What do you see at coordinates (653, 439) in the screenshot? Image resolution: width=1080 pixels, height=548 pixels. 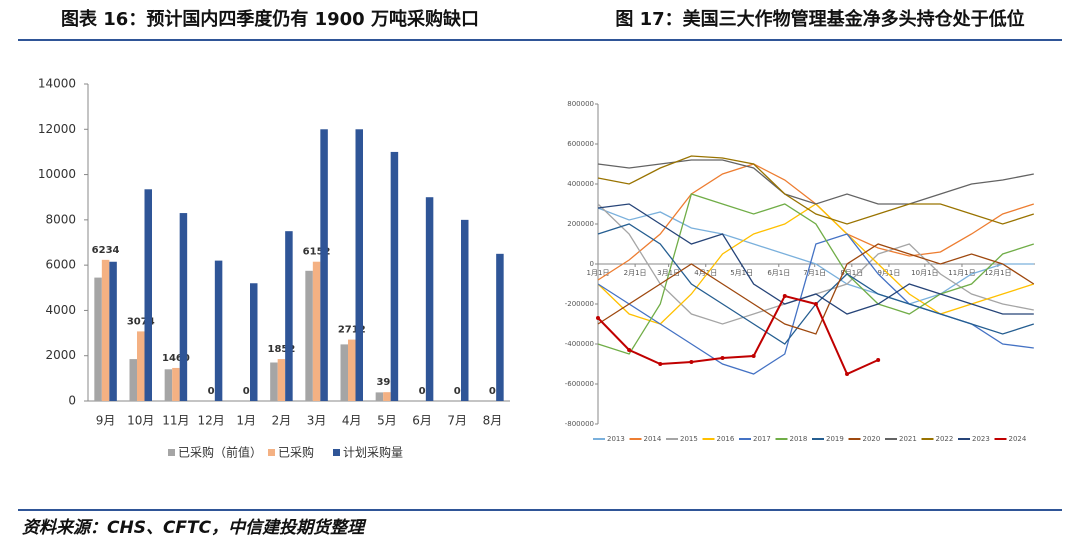 I see `legend-label: 2014` at bounding box center [653, 439].